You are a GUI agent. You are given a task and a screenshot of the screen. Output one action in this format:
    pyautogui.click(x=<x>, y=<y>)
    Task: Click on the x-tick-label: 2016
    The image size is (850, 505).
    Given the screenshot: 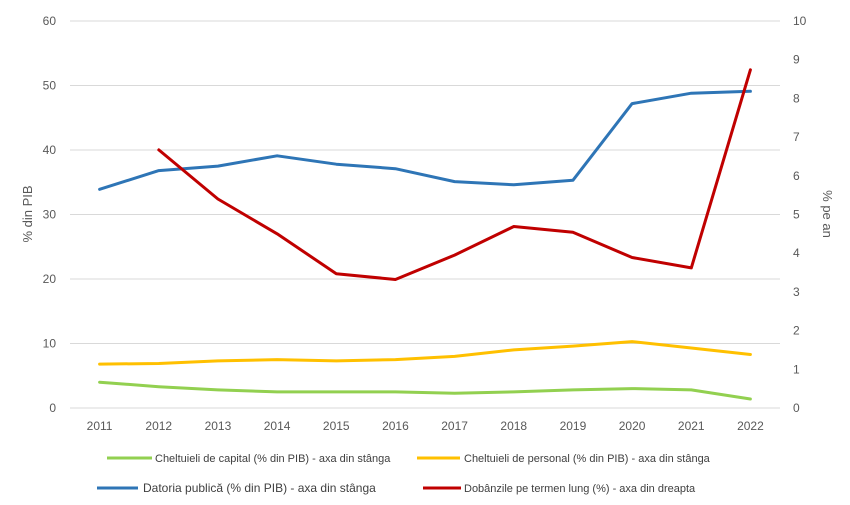 What is the action you would take?
    pyautogui.click(x=395, y=426)
    